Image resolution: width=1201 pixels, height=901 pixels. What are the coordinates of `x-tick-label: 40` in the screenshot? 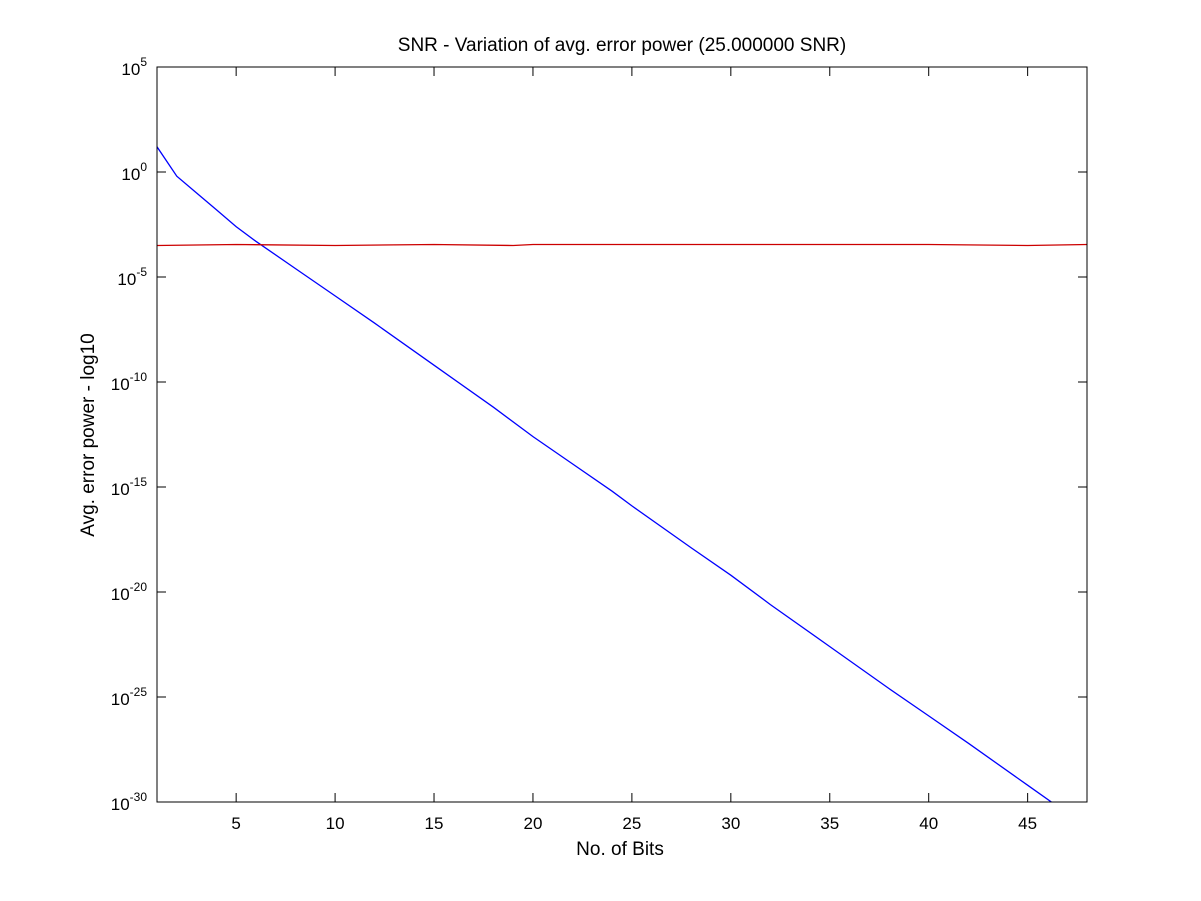 It's located at (928, 823).